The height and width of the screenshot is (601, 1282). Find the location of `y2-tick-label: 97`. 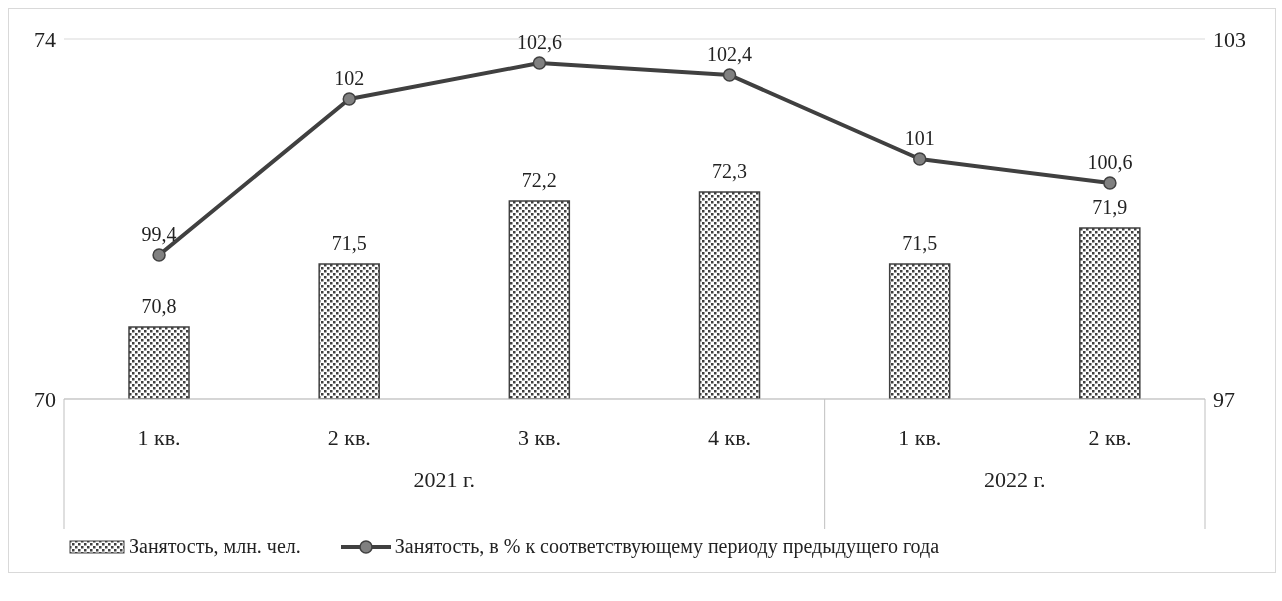

y2-tick-label: 97 is located at coordinates (1224, 399).